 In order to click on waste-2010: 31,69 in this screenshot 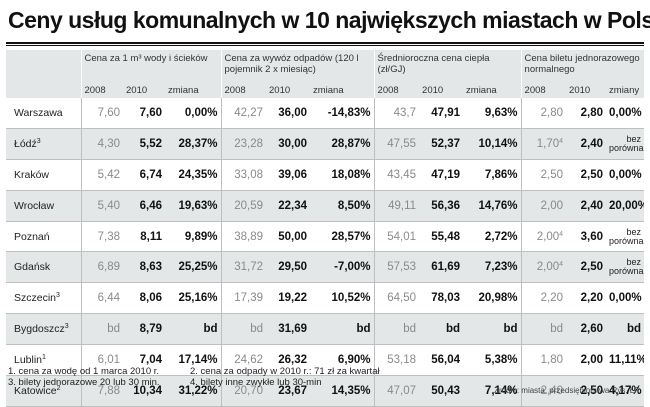, I will do `click(288, 329)`.